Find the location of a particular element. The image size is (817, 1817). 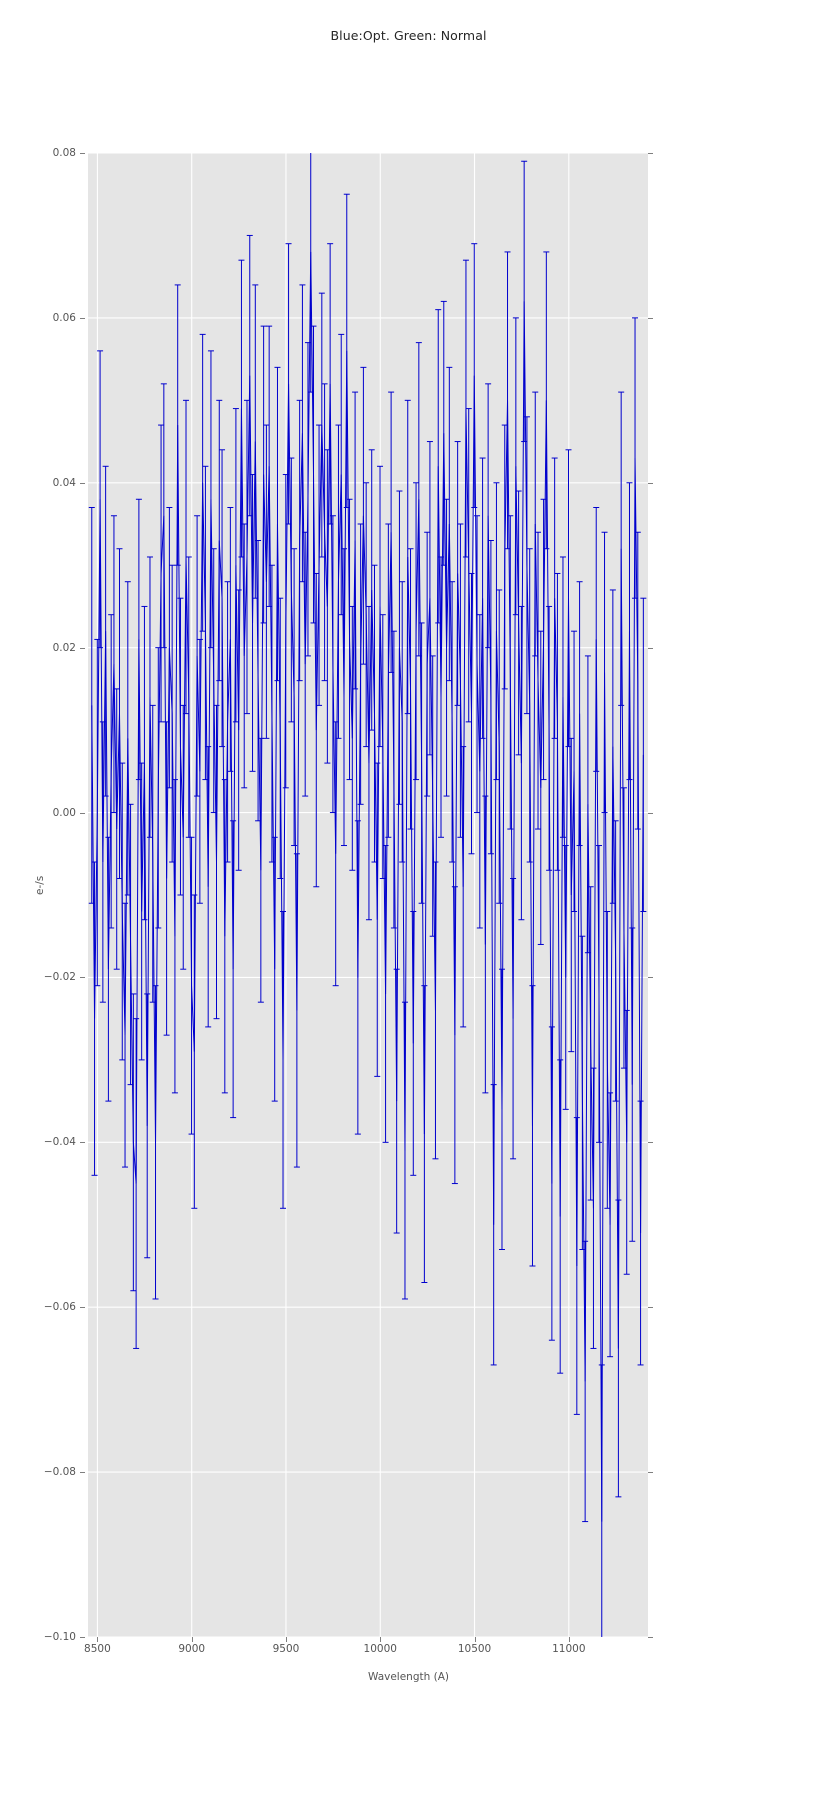

y-tick-label: −0.08 is located at coordinates (59, 1472).